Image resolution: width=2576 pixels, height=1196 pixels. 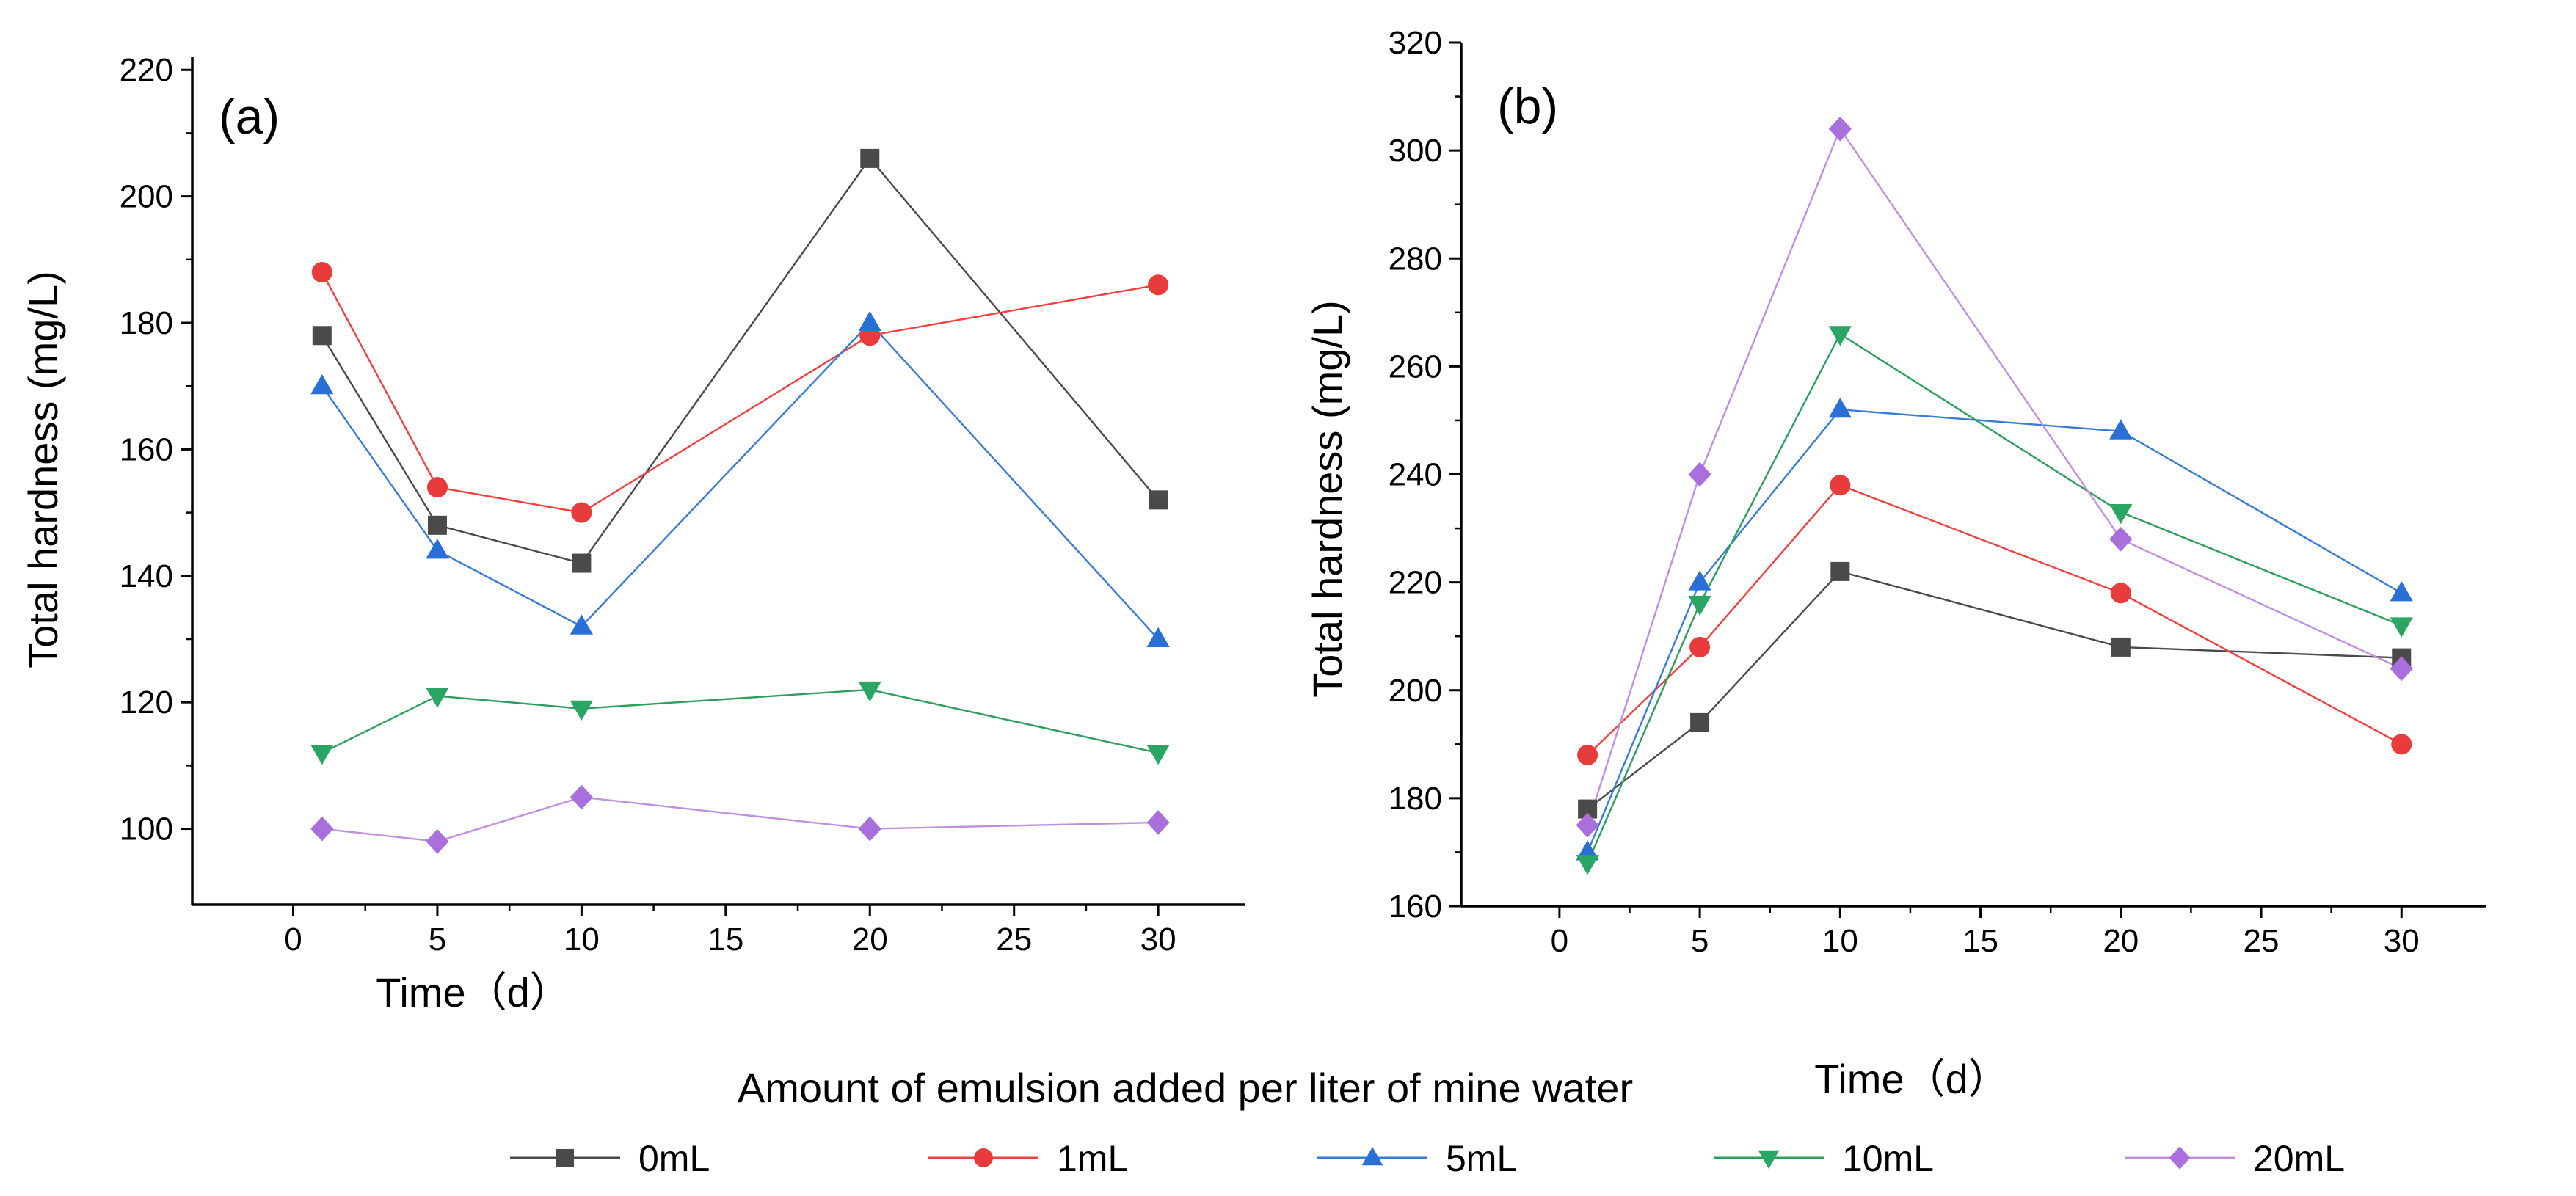 What do you see at coordinates (473, 992) in the screenshot?
I see `chart-a-xlabel: Time（d）` at bounding box center [473, 992].